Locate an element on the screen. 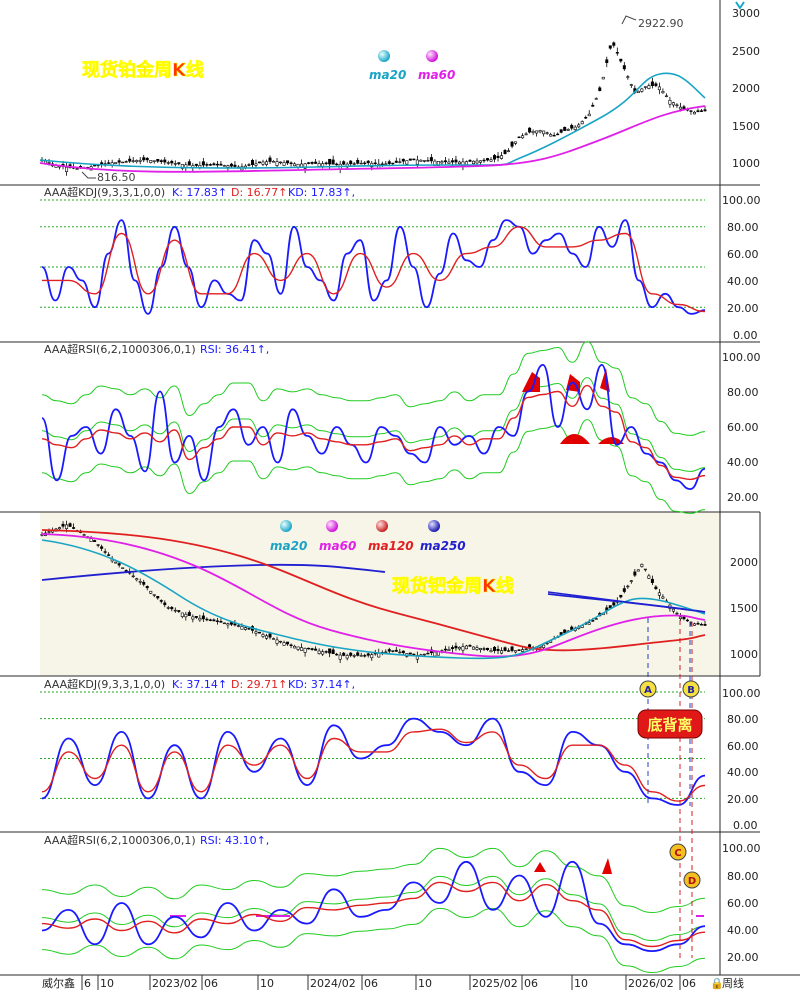  pt-kdj-ytick: 100.00 is located at coordinates (741, 200).